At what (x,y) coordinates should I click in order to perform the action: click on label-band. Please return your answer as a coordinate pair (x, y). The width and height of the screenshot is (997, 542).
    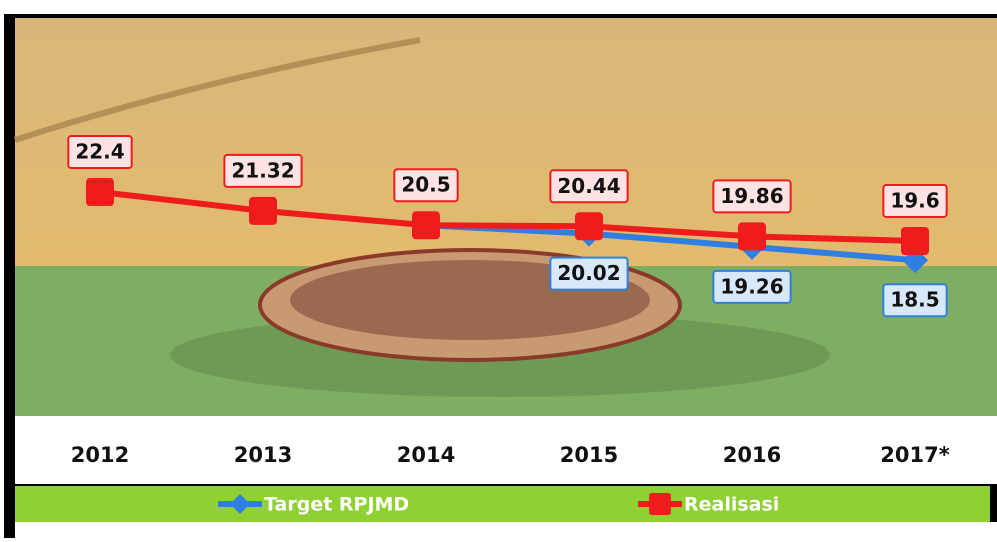
    Looking at the image, I should click on (506, 450).